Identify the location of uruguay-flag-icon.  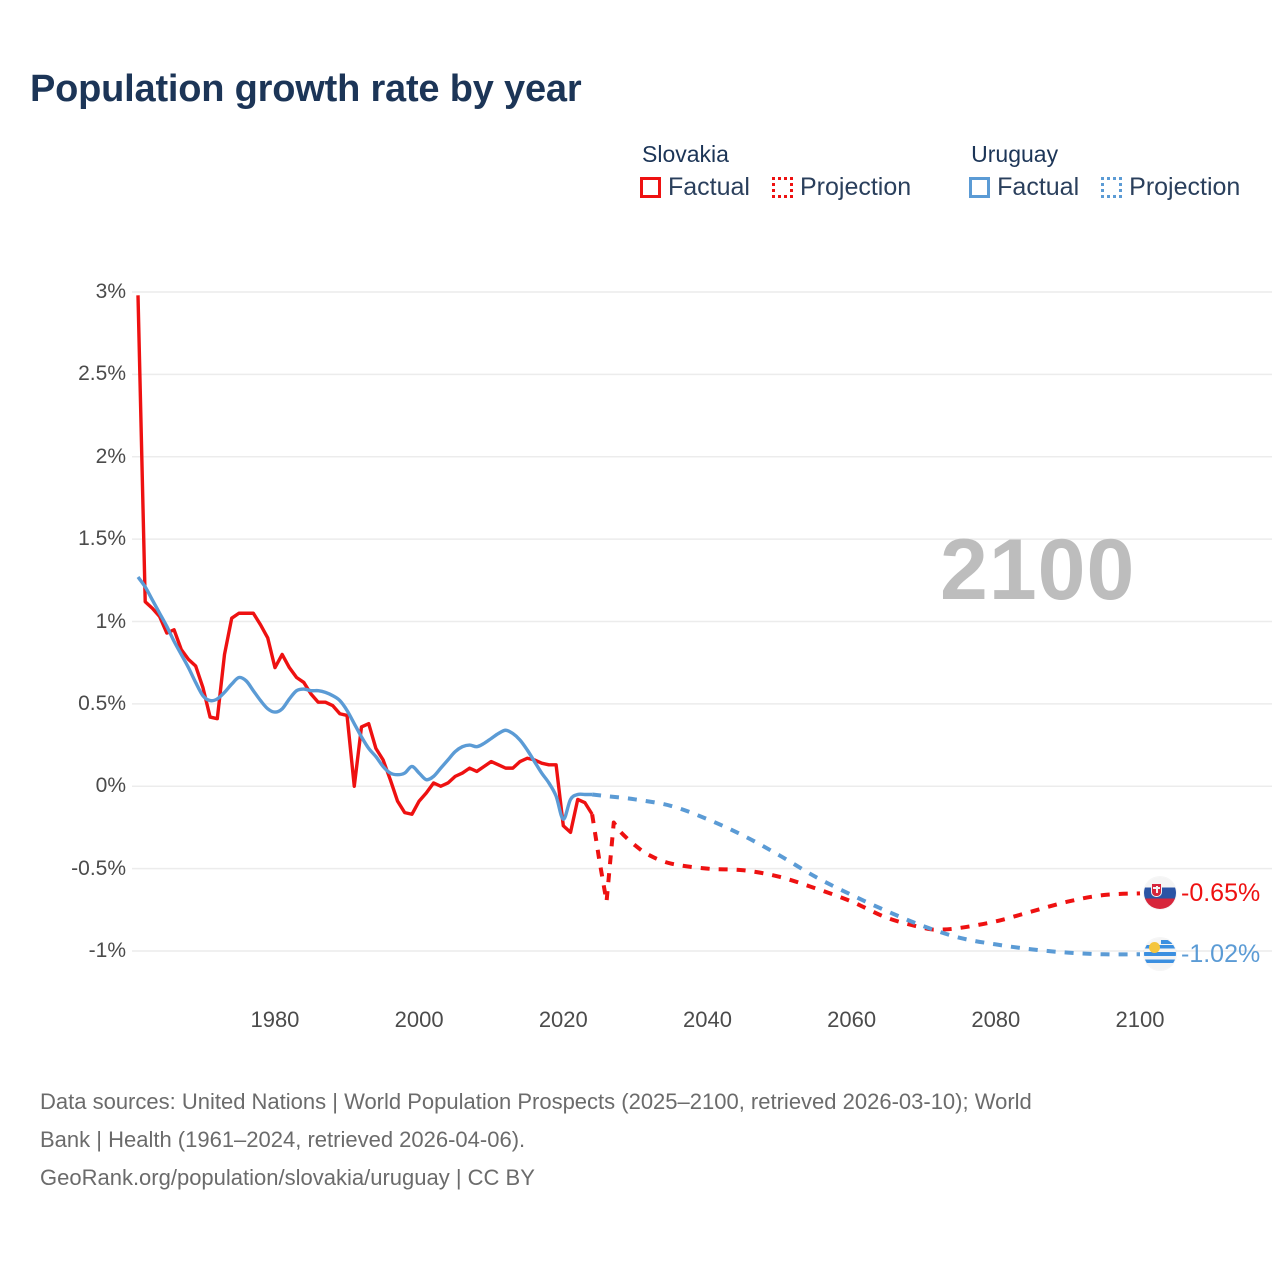
(1160, 954).